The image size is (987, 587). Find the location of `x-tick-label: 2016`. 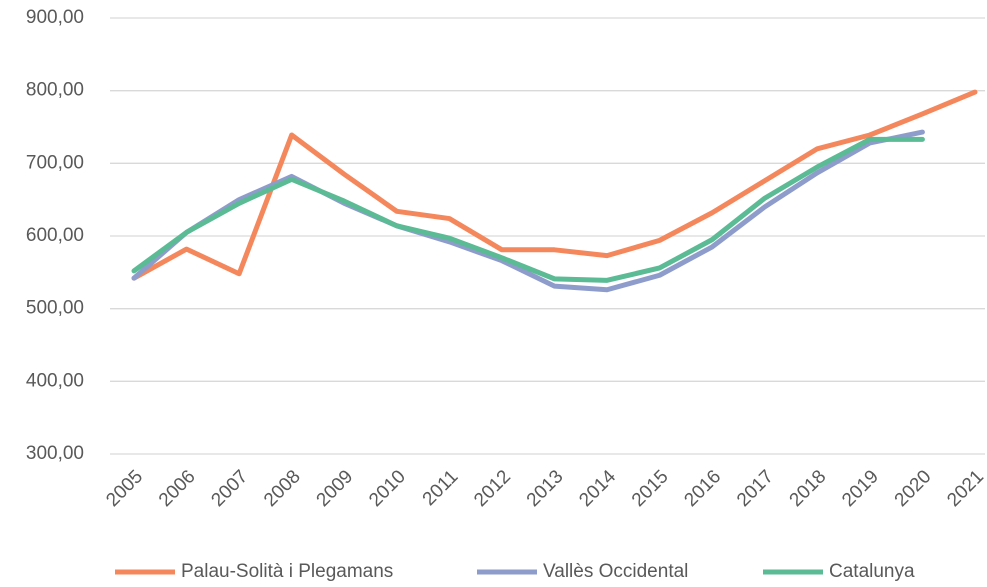

x-tick-label: 2016 is located at coordinates (702, 488).